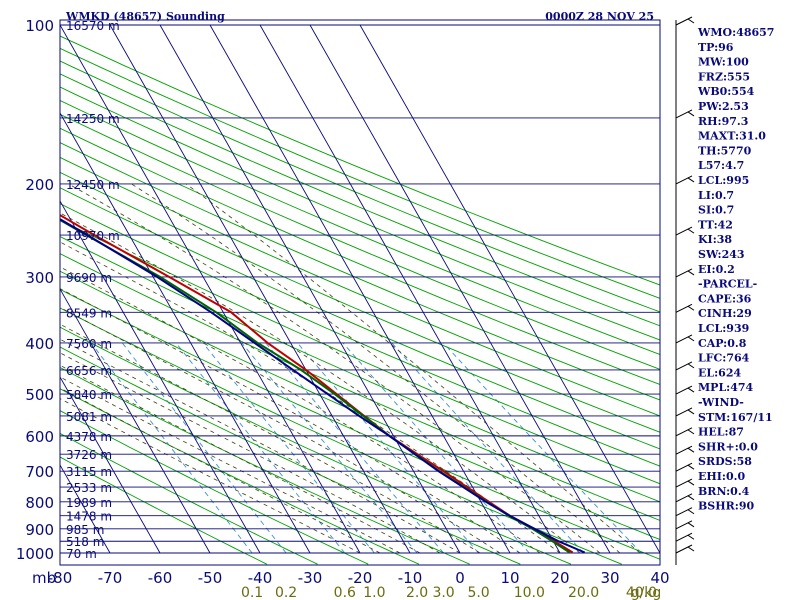  Describe the element at coordinates (735, 32) in the screenshot. I see `index-value: WMO:48657` at that location.